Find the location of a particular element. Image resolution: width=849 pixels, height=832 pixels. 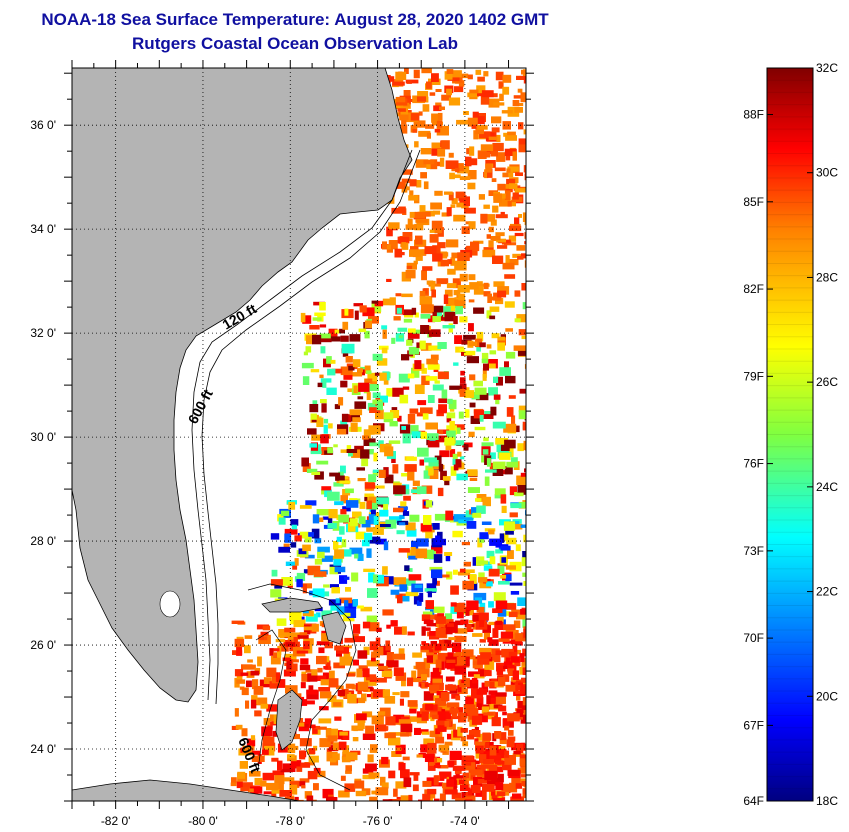

lat-label: 34 0' is located at coordinates (43, 229).